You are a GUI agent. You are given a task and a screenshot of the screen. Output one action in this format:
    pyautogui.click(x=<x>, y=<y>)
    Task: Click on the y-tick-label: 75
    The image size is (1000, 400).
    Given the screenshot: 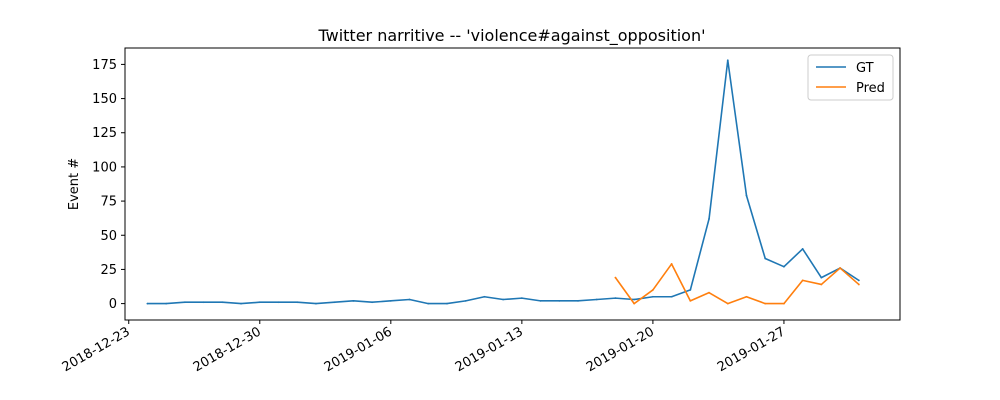 What is the action you would take?
    pyautogui.click(x=108, y=202)
    